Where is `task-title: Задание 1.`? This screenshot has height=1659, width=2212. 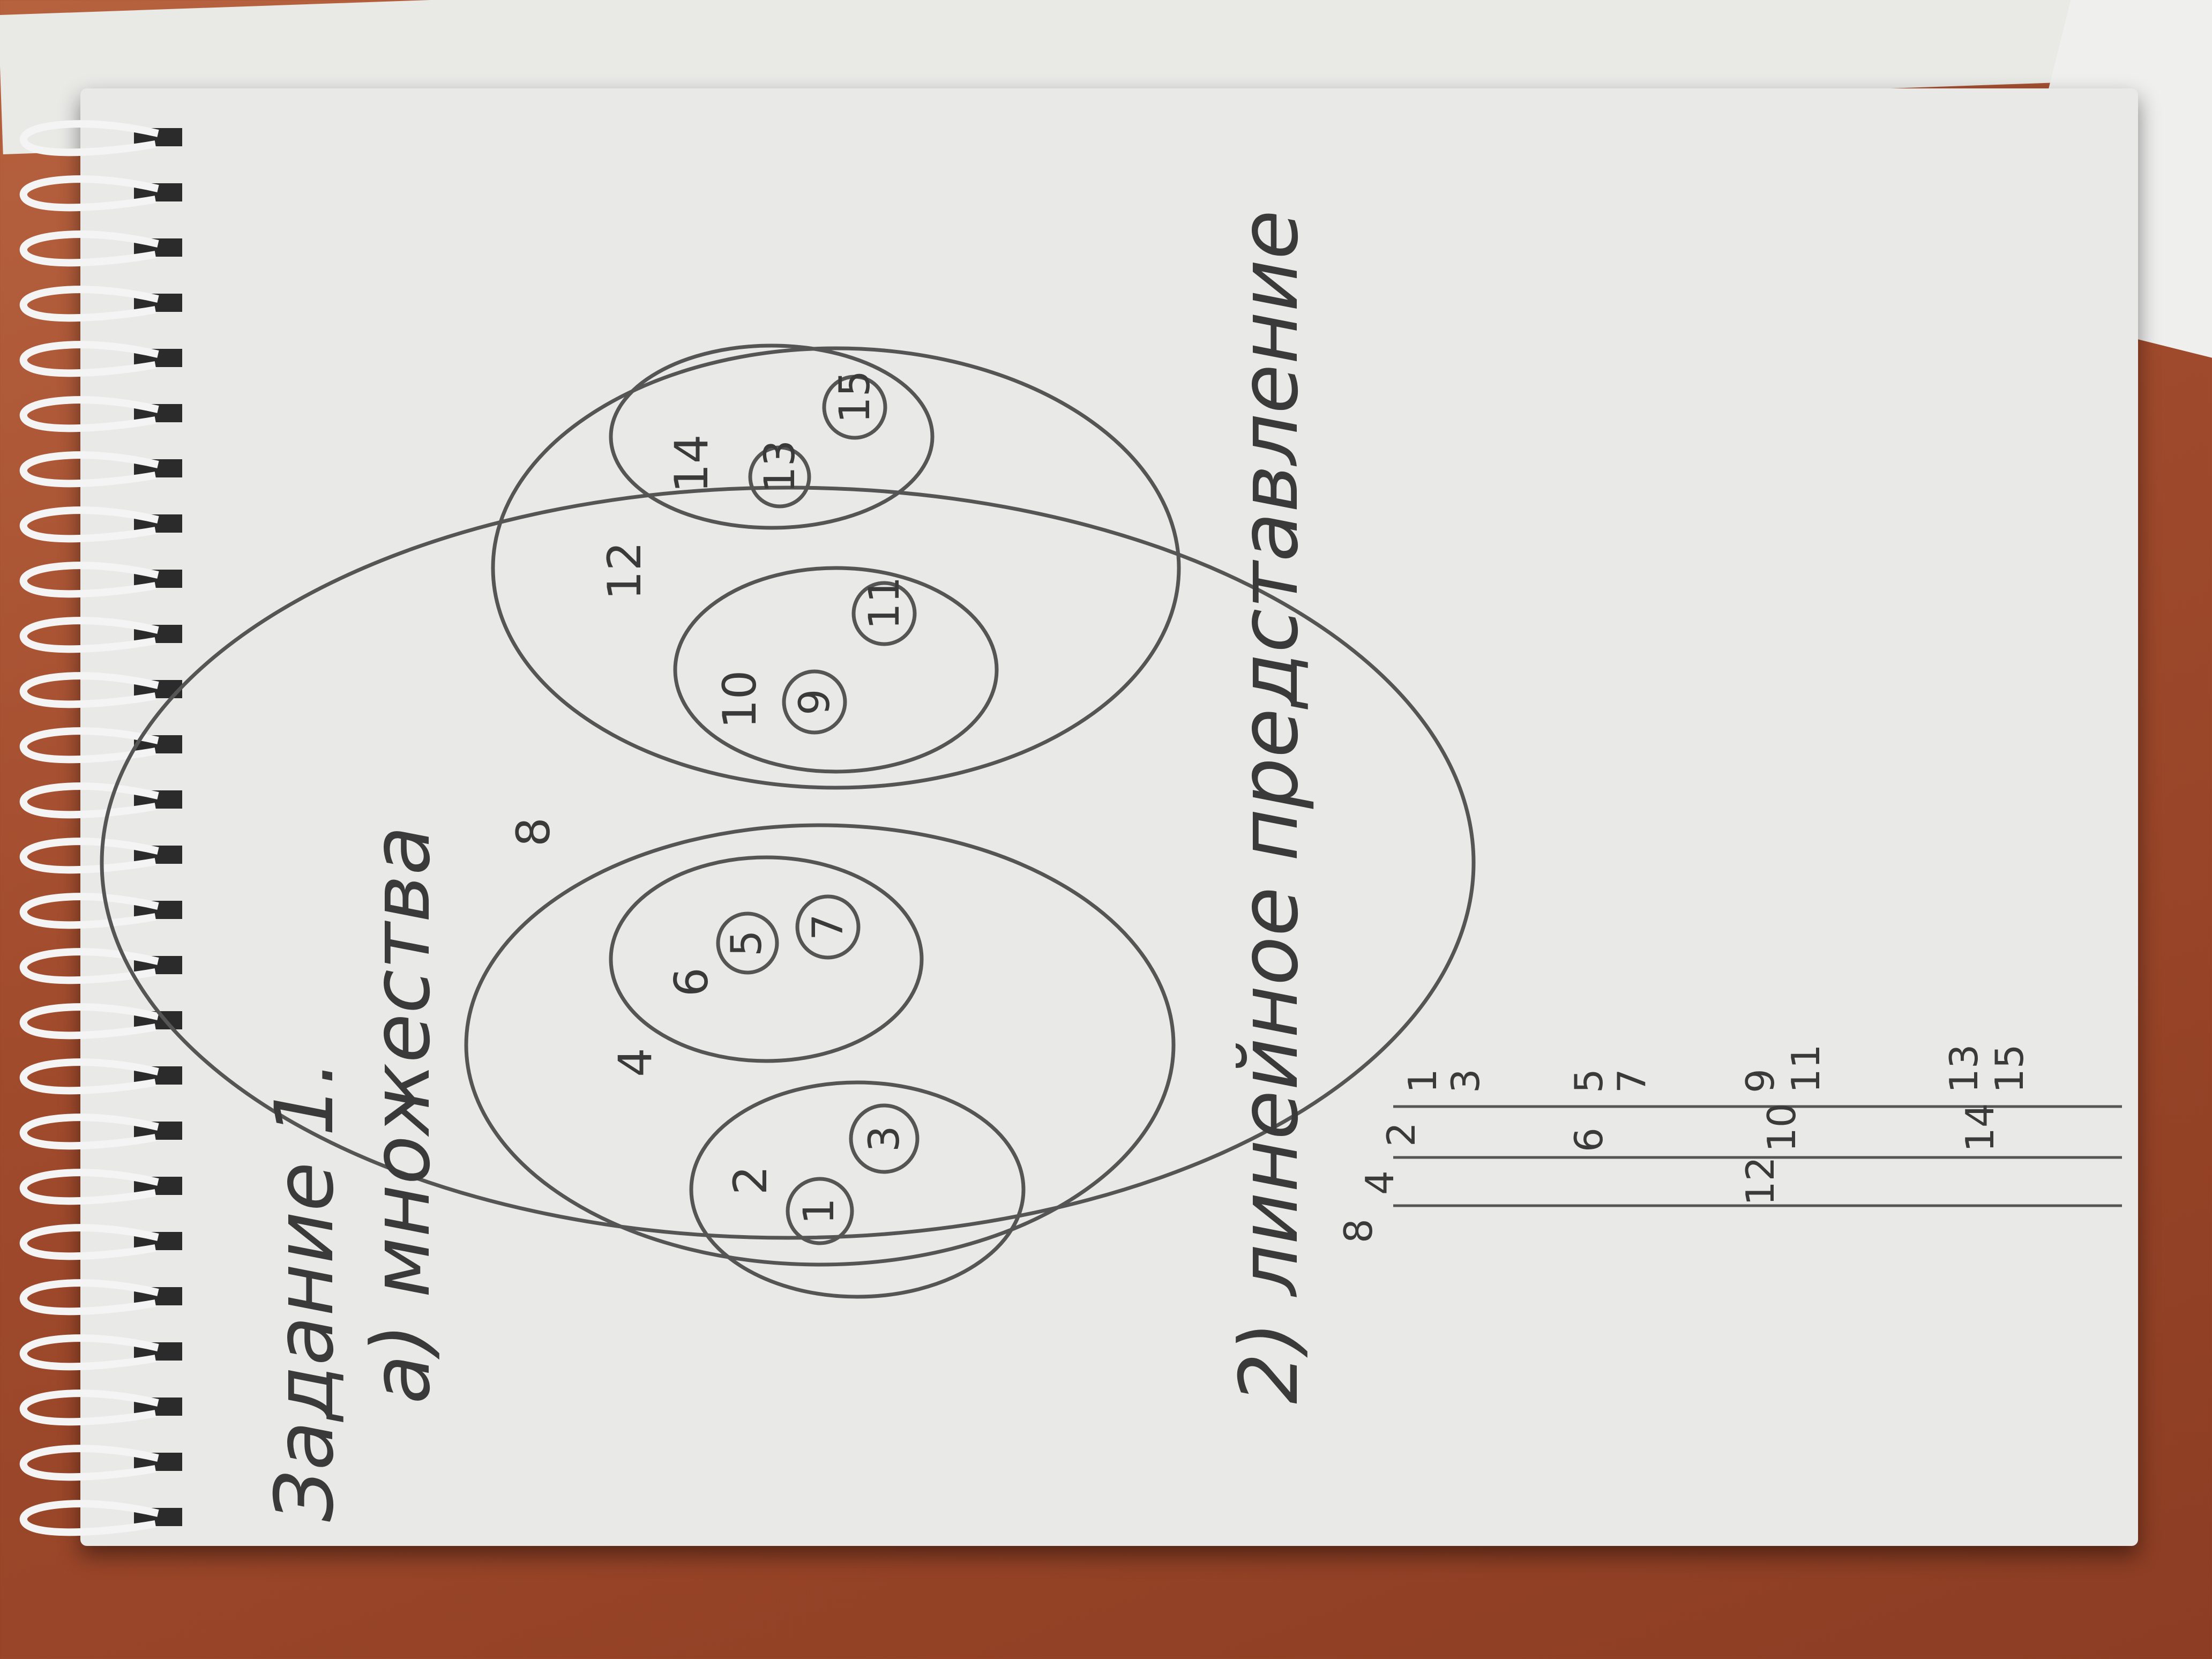
task-title: Задание 1. is located at coordinates (305, 1291).